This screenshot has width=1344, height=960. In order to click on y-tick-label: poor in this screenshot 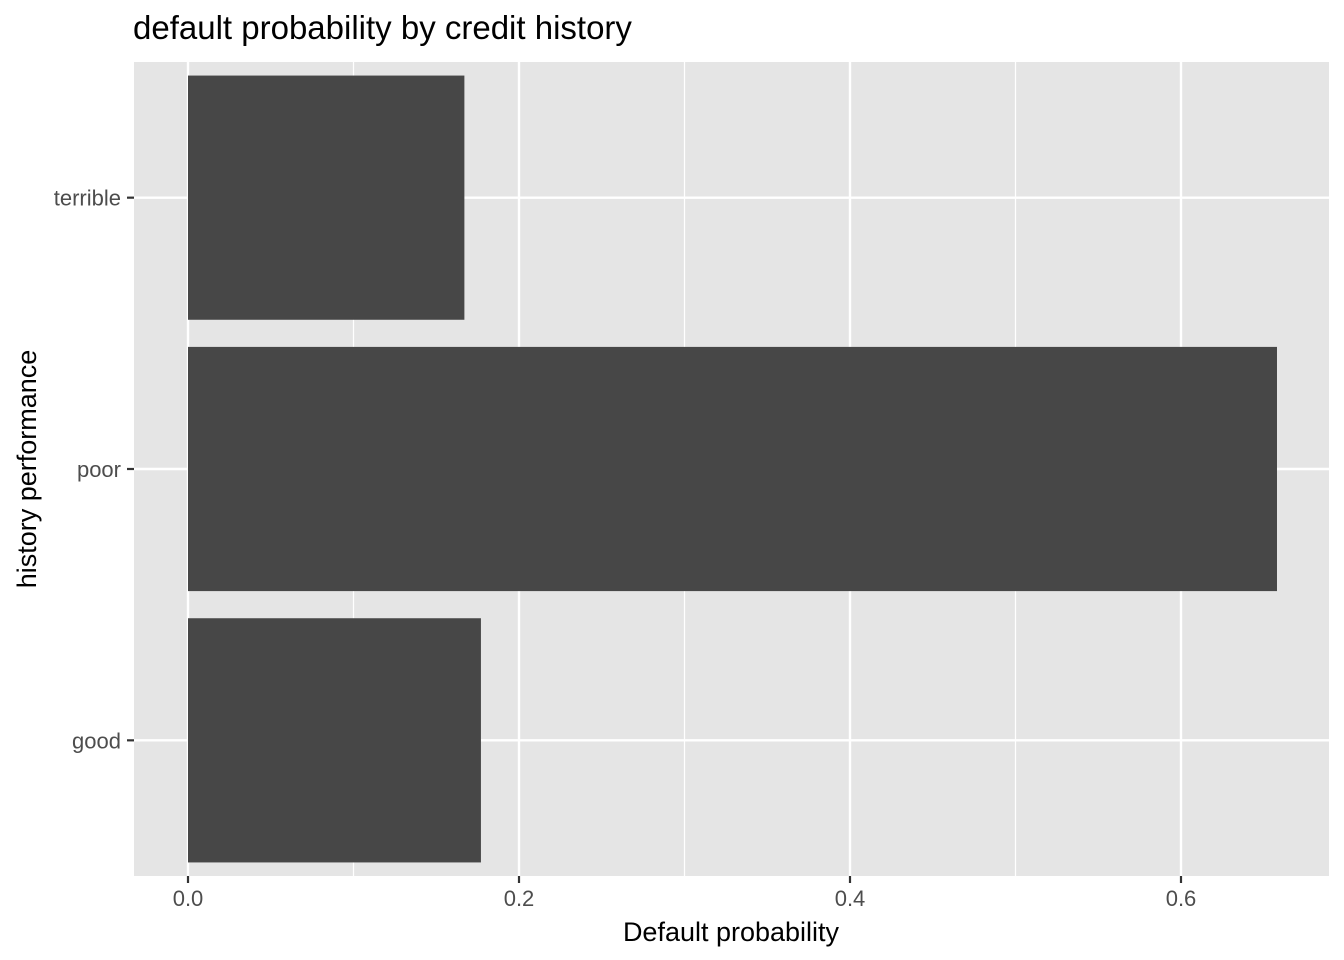, I will do `click(99, 469)`.